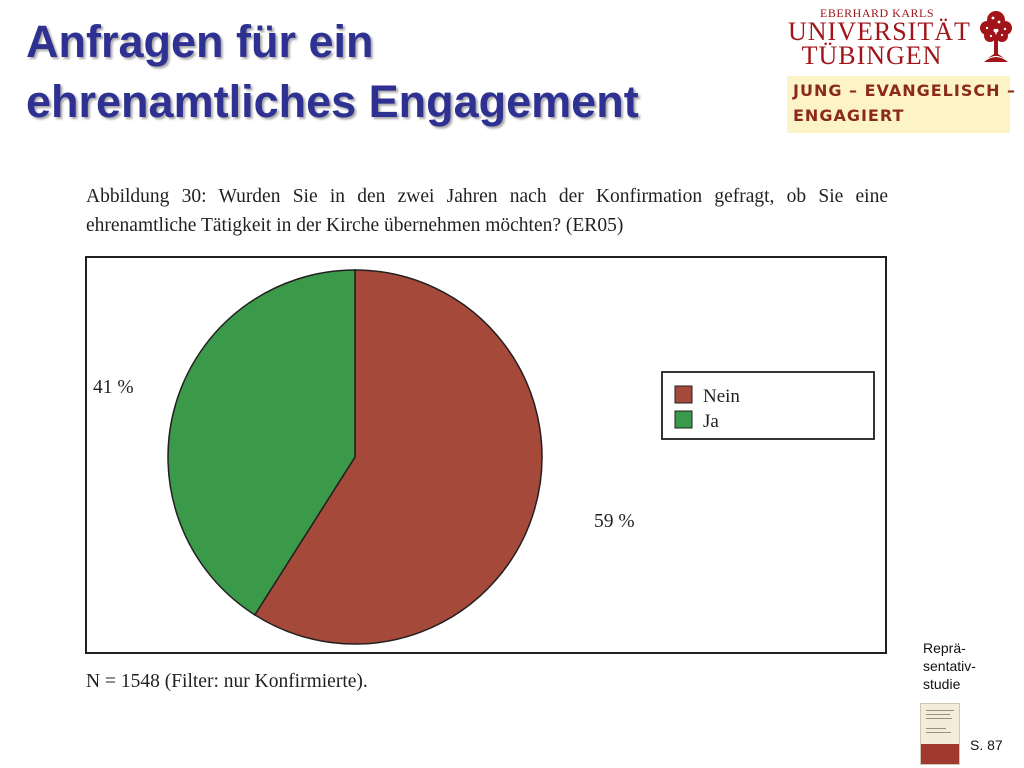 The image size is (1024, 768). I want to click on project-label-box: JUNG – EVANGELISCH – ENGAGIERT, so click(901, 104).